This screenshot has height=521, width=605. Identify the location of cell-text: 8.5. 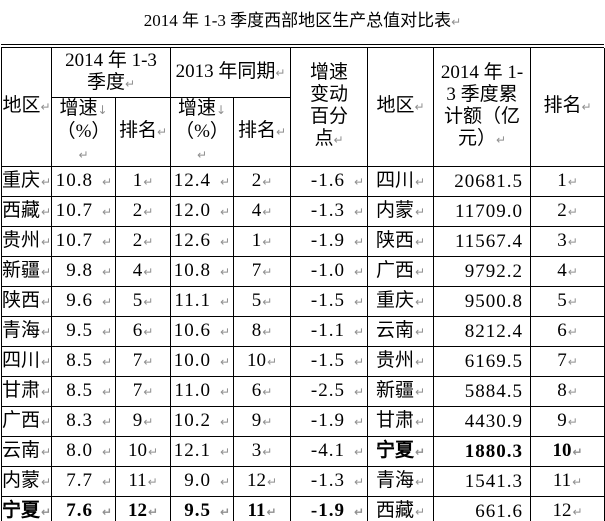
(79, 390).